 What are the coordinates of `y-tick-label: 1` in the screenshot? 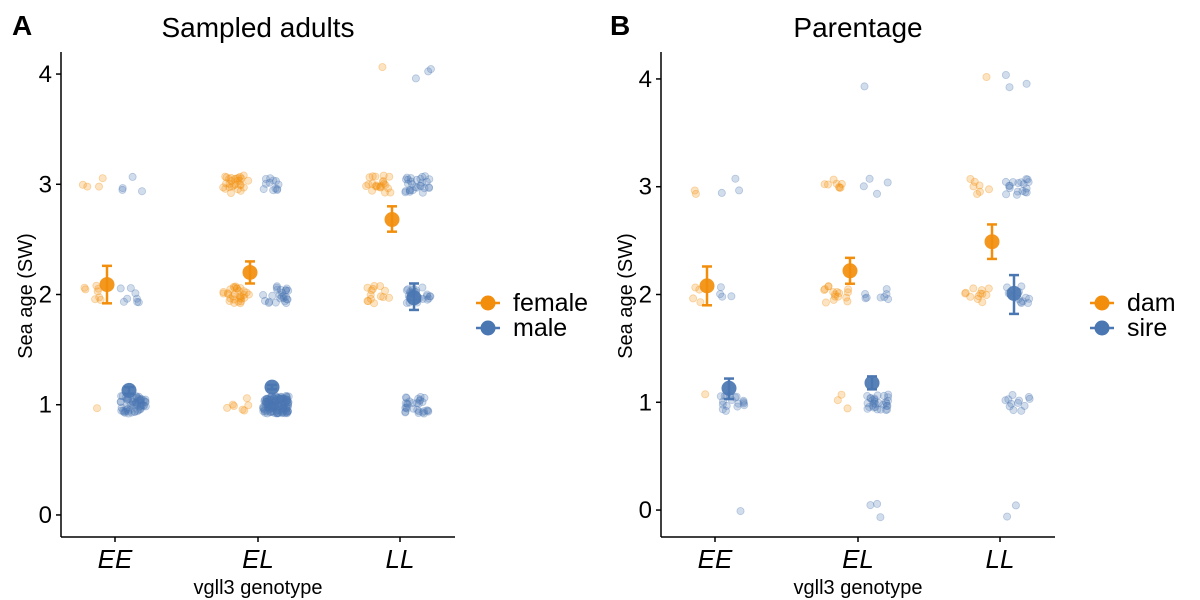 It's located at (45, 405).